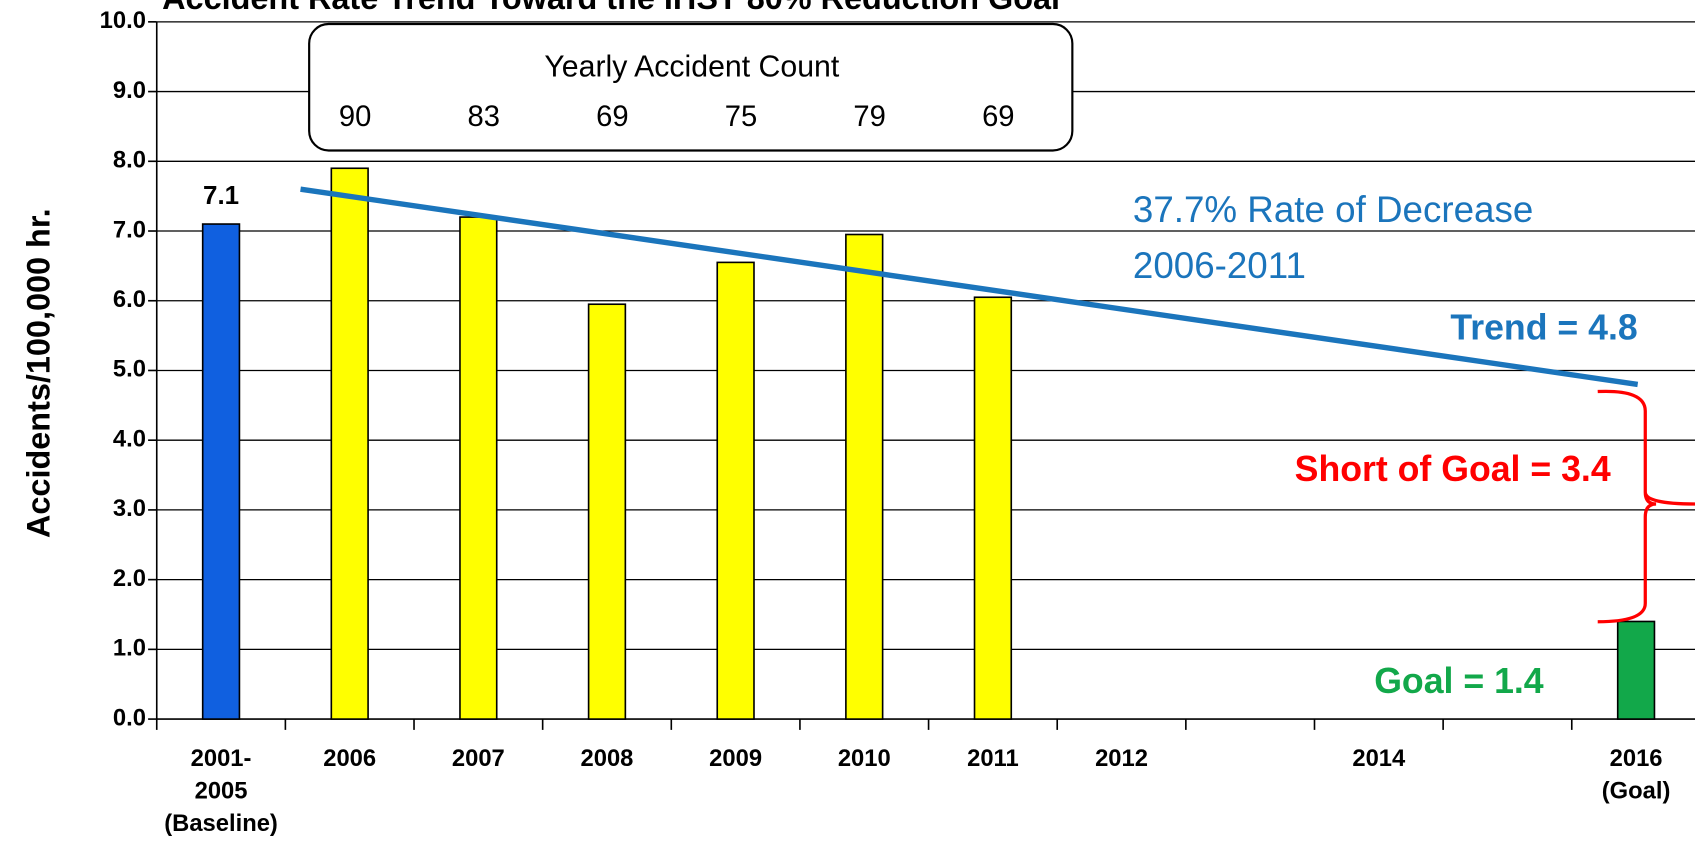 The height and width of the screenshot is (862, 1695). What do you see at coordinates (1121, 758) in the screenshot?
I see `x-tick-label: 2012` at bounding box center [1121, 758].